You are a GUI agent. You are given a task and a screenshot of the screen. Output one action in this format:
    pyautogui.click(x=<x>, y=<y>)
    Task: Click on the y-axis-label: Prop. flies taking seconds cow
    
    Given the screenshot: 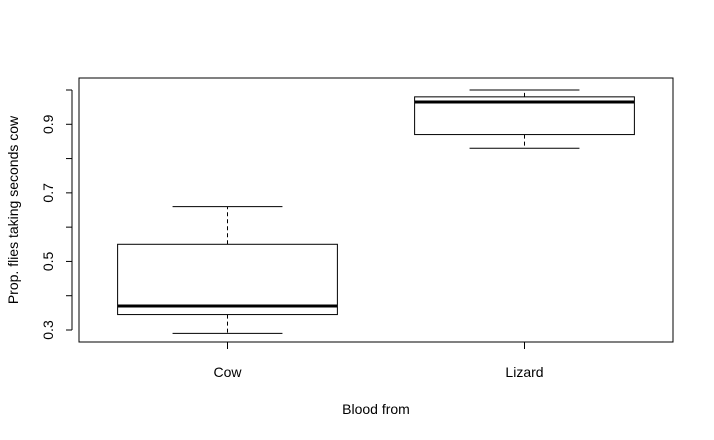 What is the action you would take?
    pyautogui.click(x=13, y=209)
    